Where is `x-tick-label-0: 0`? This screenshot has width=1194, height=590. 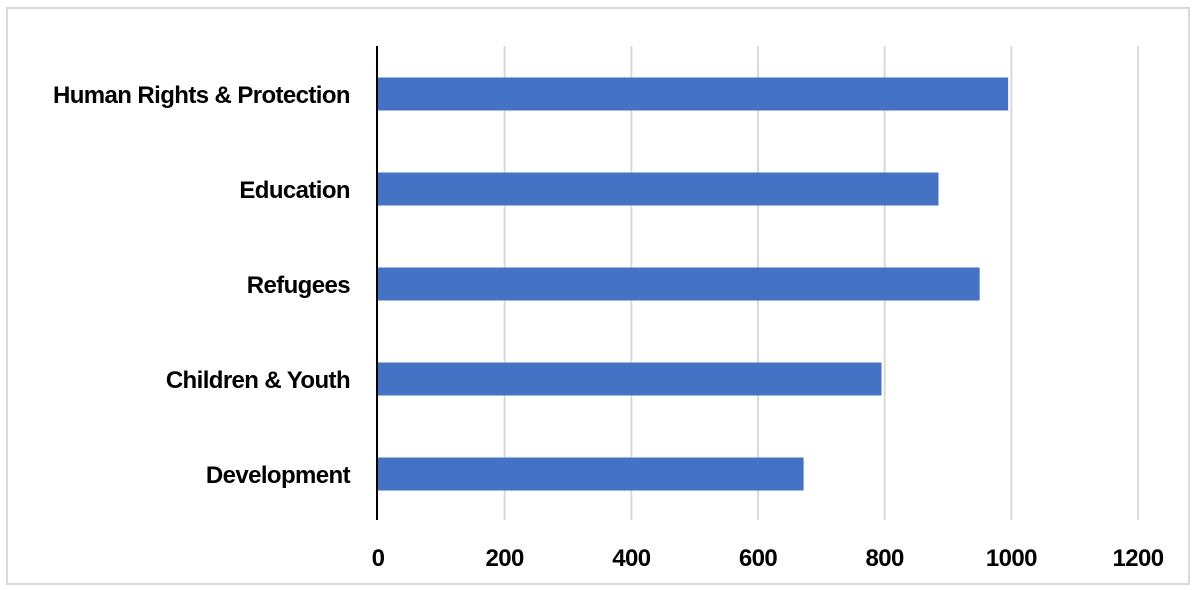 x-tick-label-0: 0 is located at coordinates (378, 558).